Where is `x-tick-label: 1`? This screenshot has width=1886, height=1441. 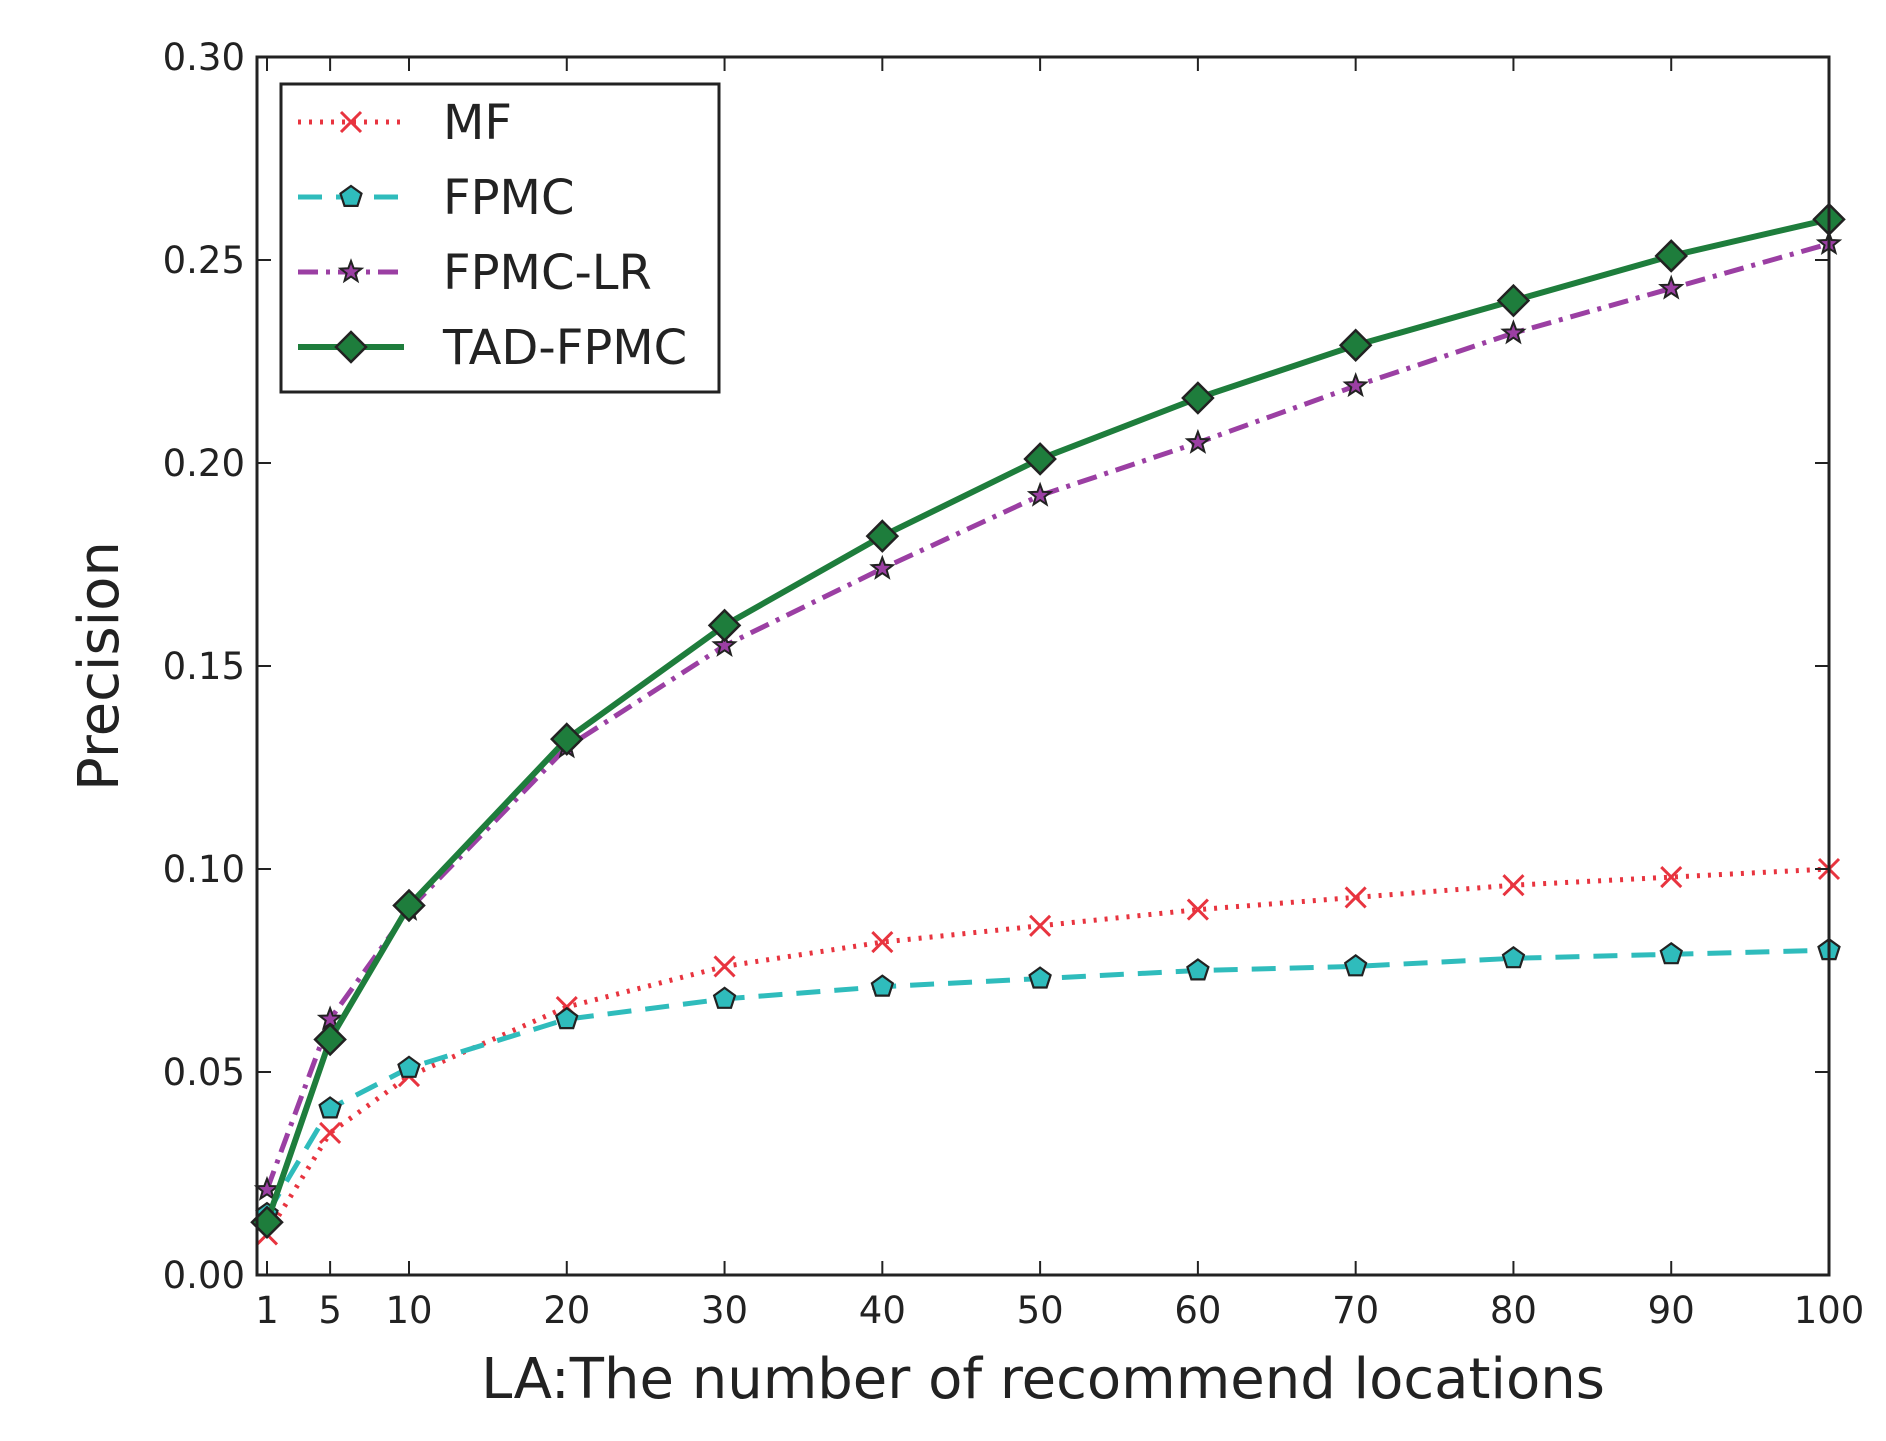 x-tick-label: 1 is located at coordinates (267, 1310).